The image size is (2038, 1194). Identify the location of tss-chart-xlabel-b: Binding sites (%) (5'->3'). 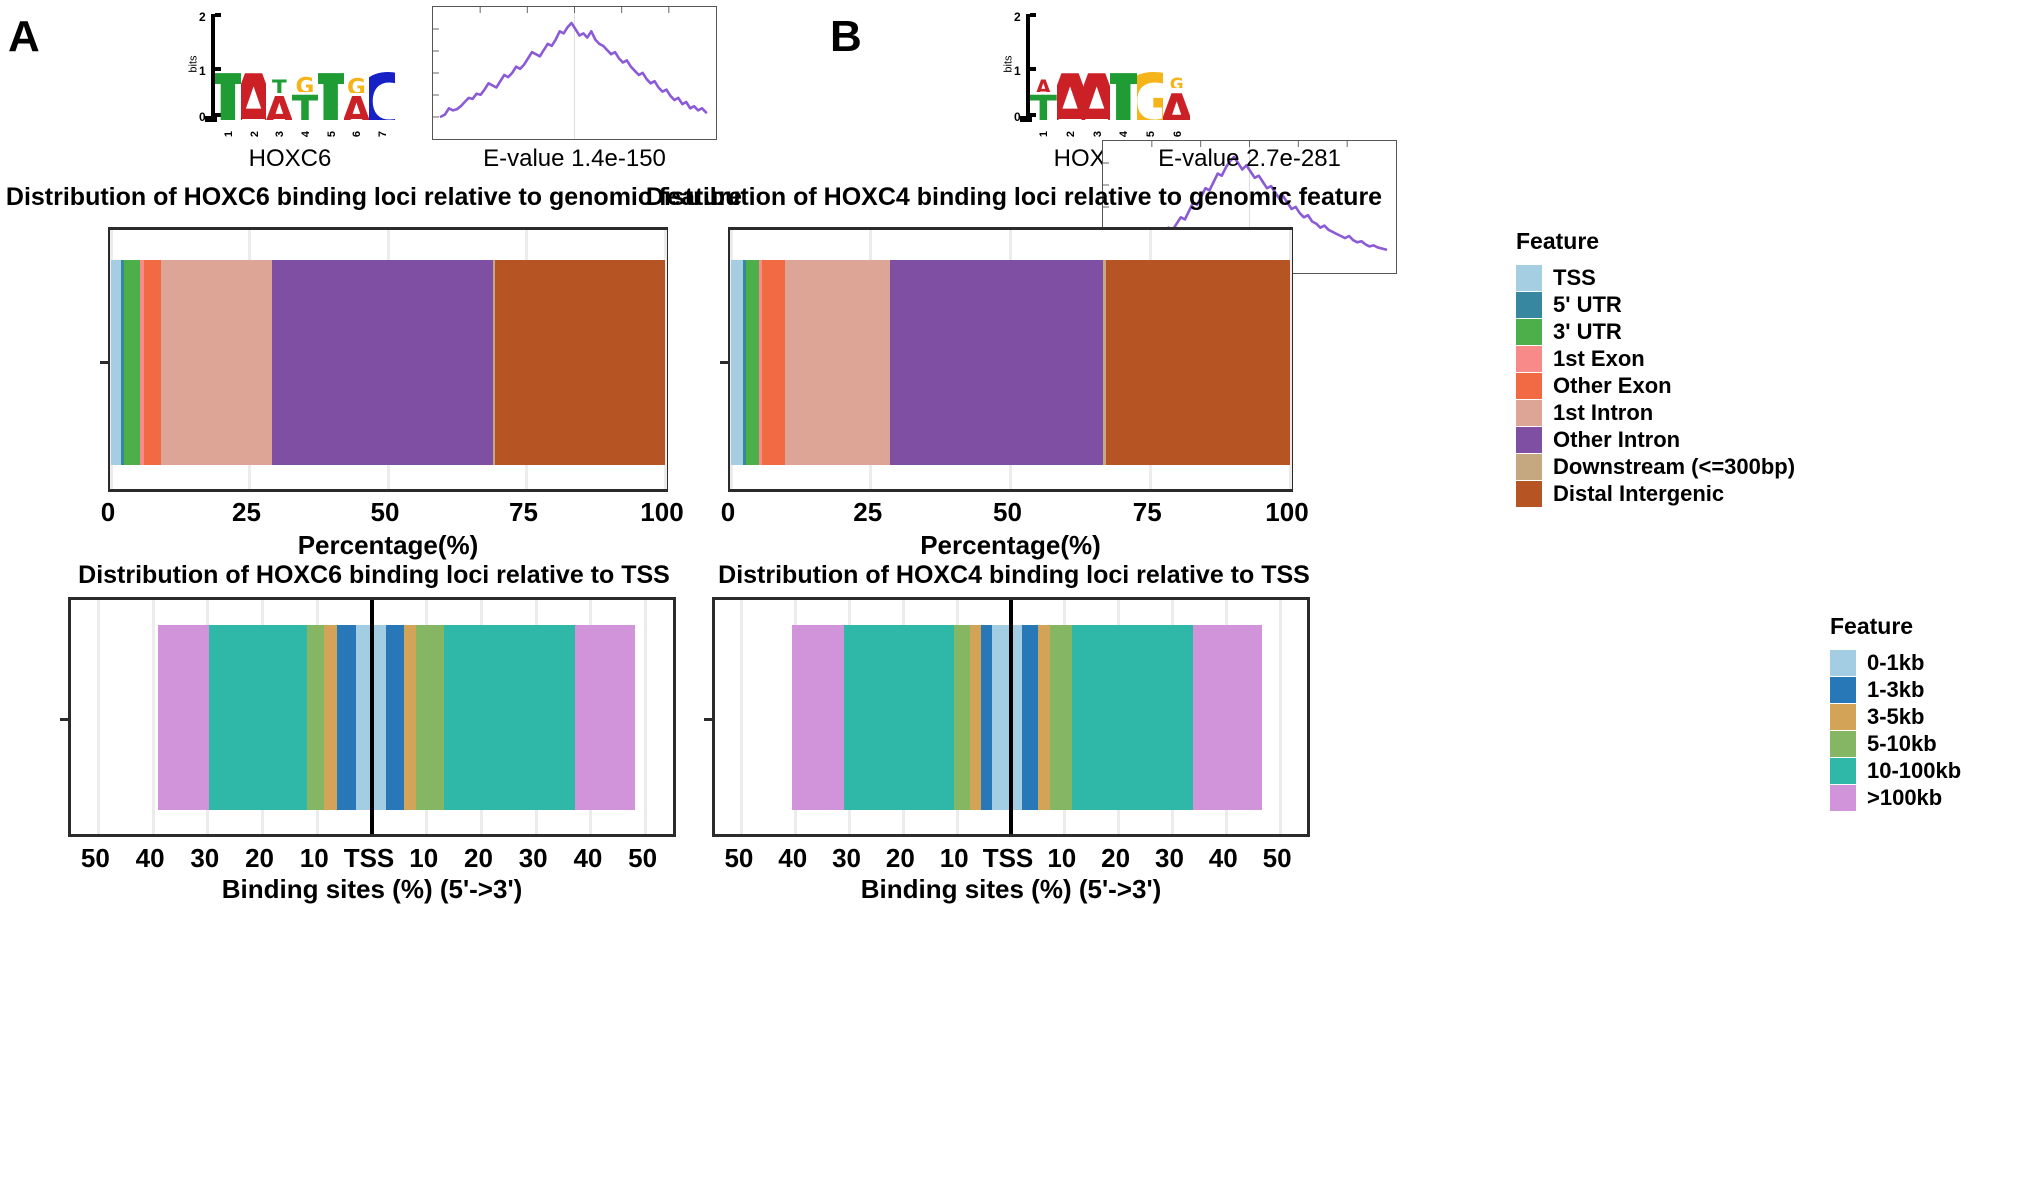
(1011, 889).